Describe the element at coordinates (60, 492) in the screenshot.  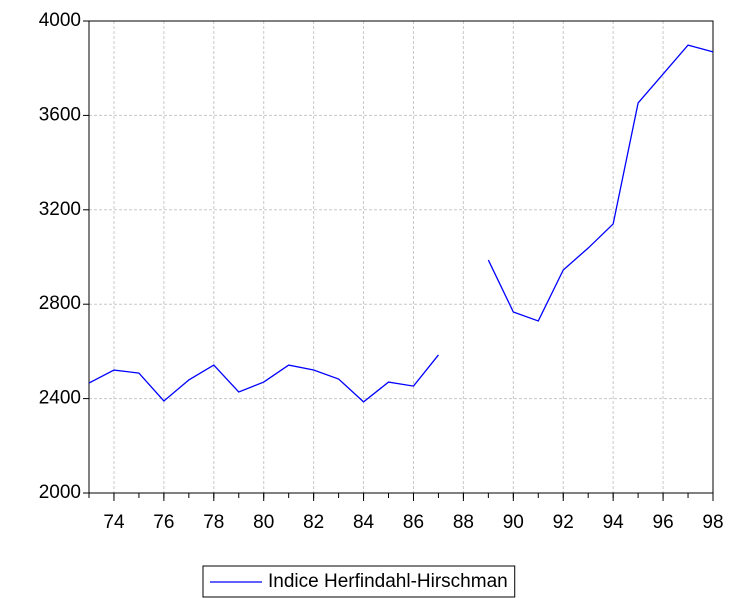
I see `y-tick-label: 2000` at that location.